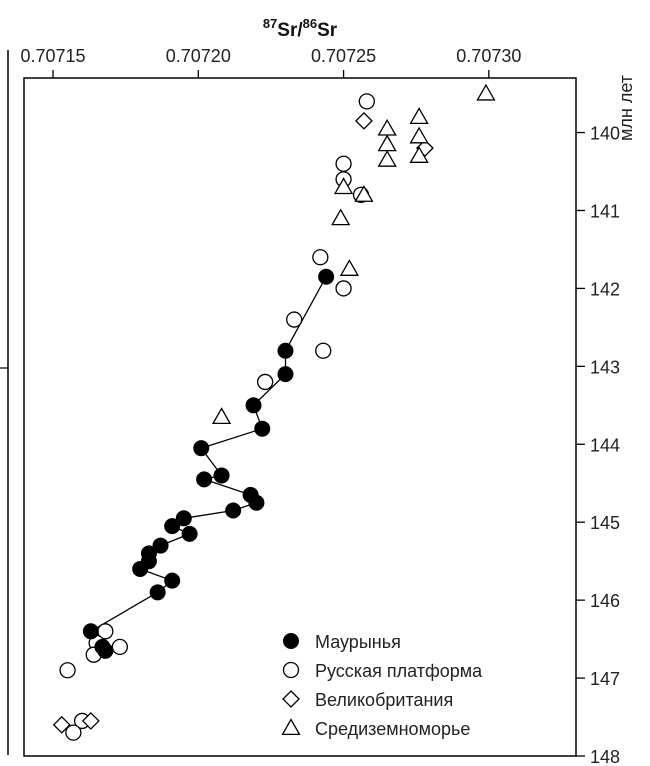 The height and width of the screenshot is (766, 650). Describe the element at coordinates (270, 23) in the screenshot. I see `x-title-mass1: 87` at that location.